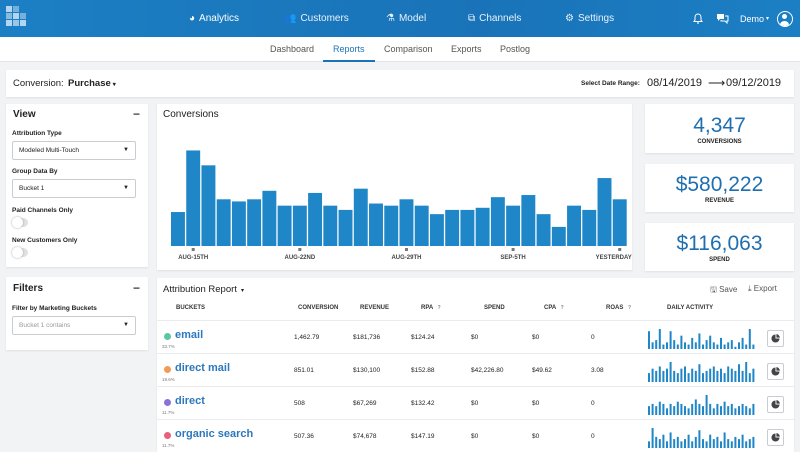  I want to click on bucket-color-dot, so click(167, 435).